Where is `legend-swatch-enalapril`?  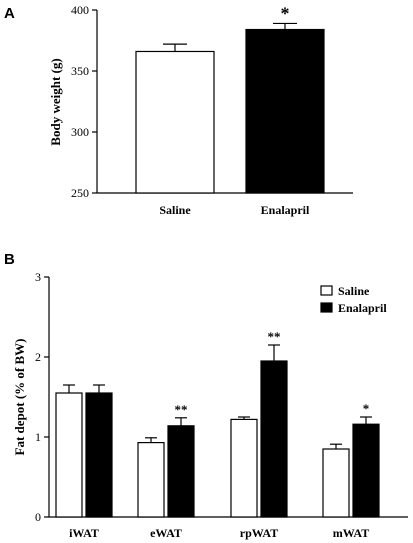
legend-swatch-enalapril is located at coordinates (326, 307).